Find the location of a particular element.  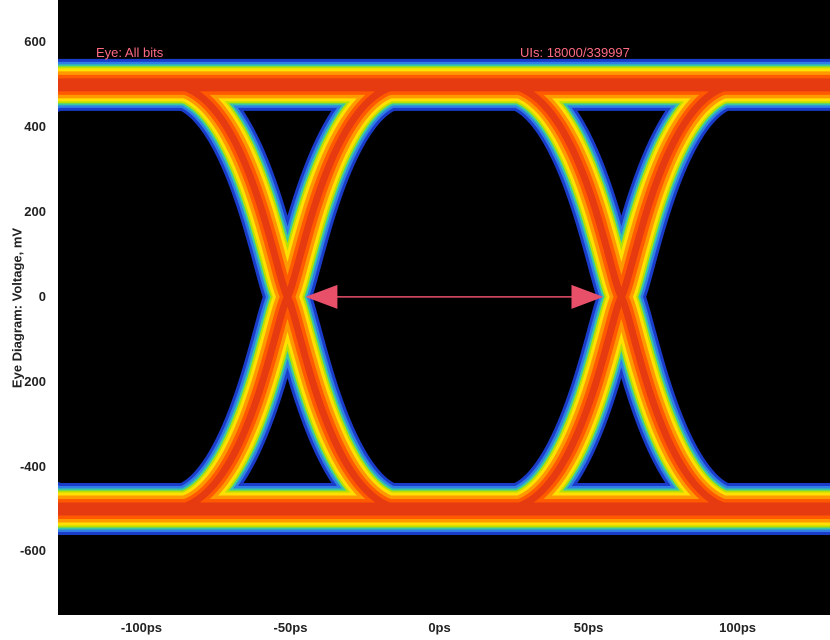

eye-label: Eye: All bits is located at coordinates (130, 52).